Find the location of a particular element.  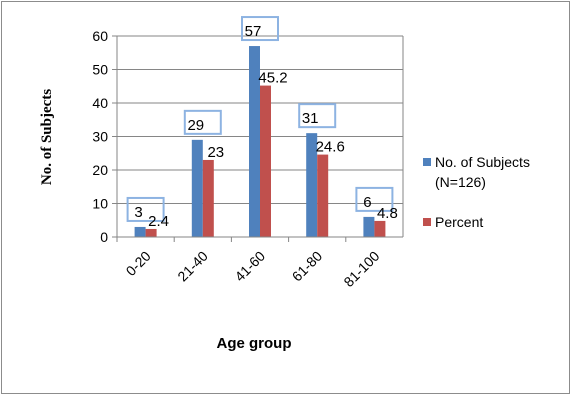

x-tick-label-0: 0-20 is located at coordinates (138, 263).